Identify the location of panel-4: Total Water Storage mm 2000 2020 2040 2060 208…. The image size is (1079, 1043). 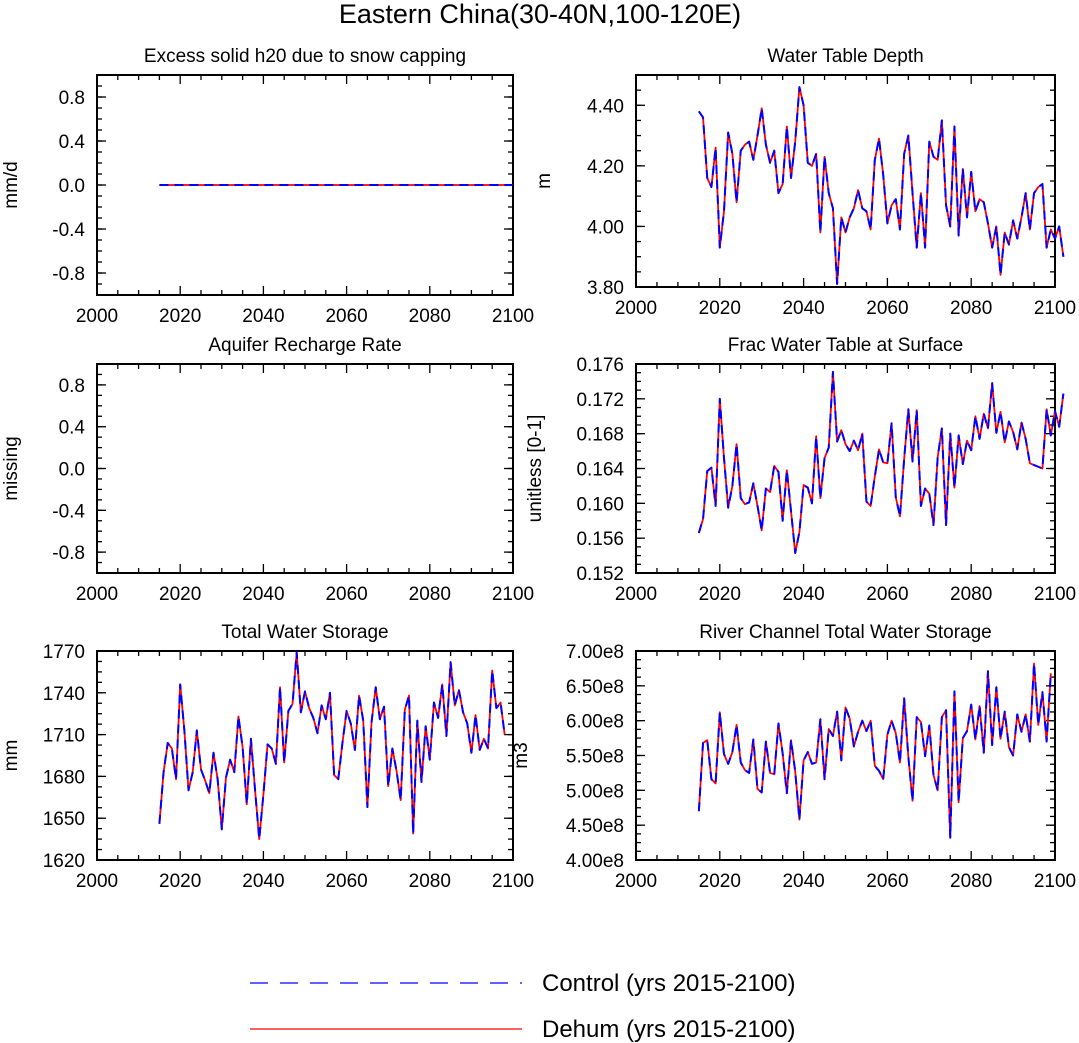
(267, 757).